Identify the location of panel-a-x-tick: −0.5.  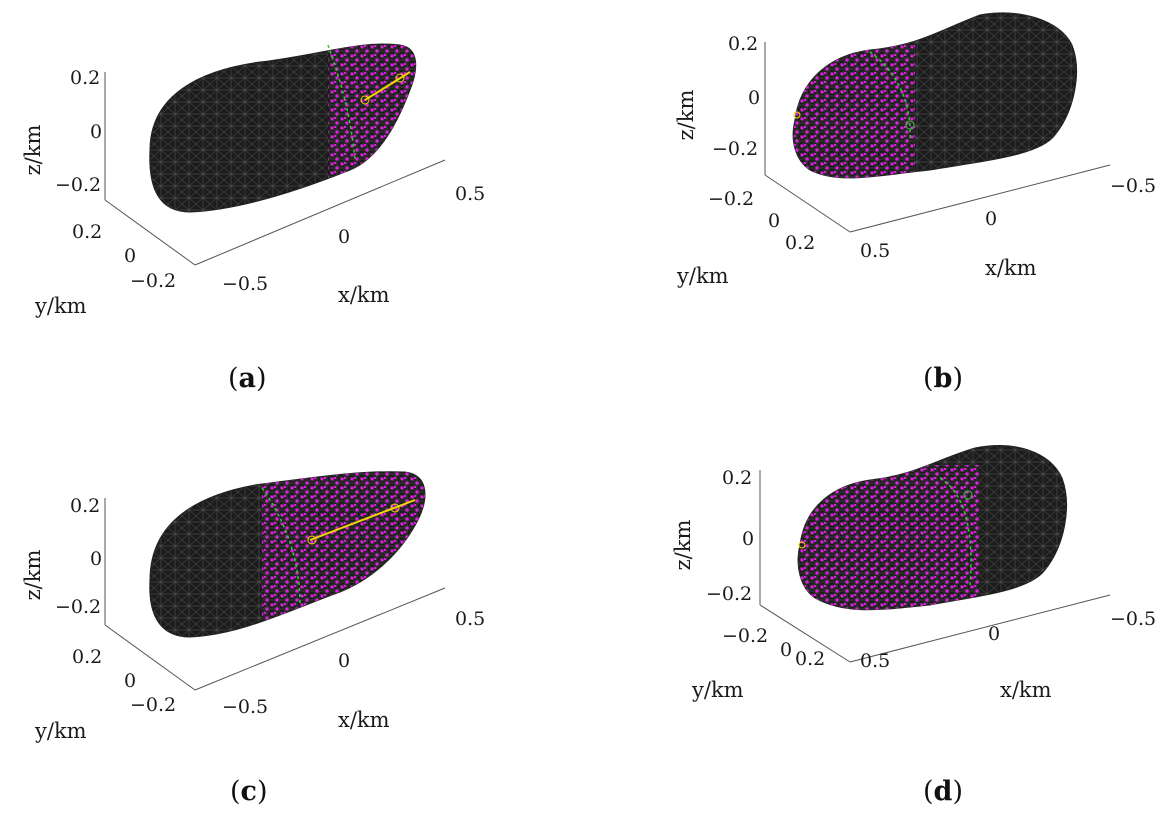
(245, 284).